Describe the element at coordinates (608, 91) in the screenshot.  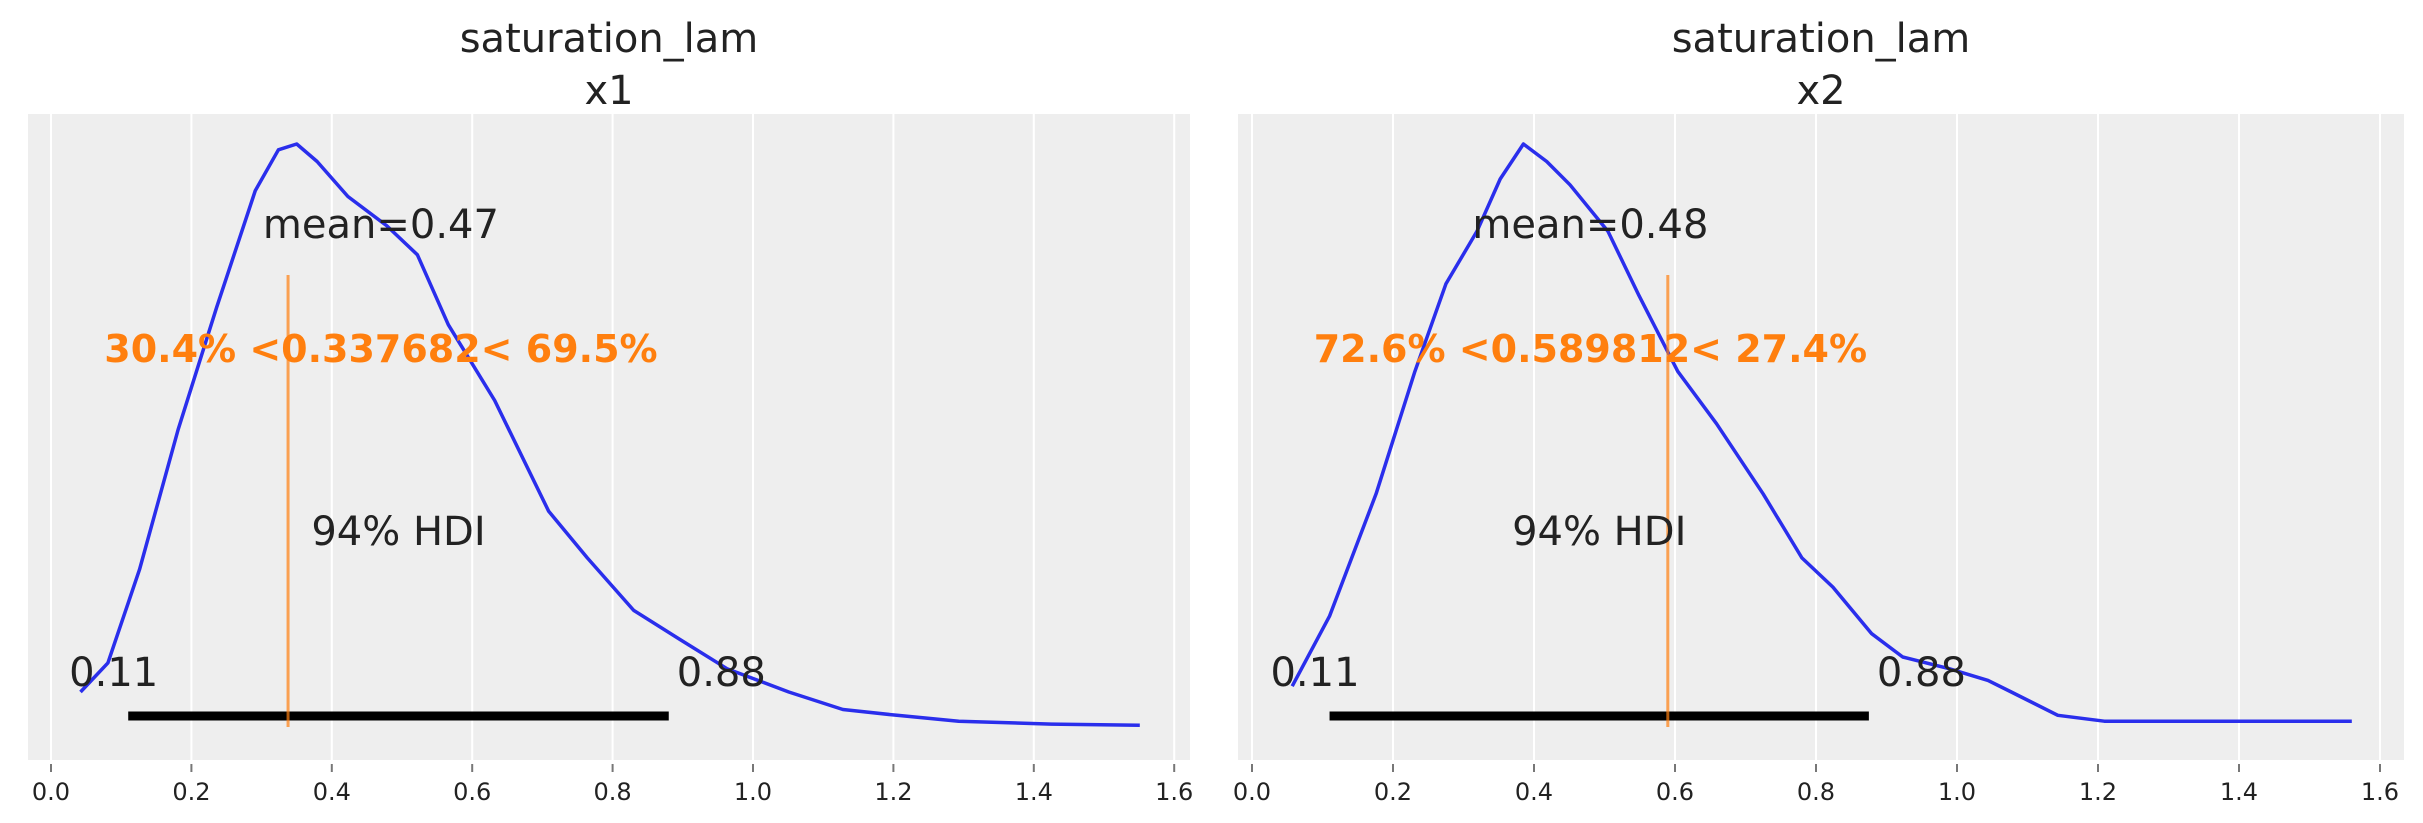
I see `chart-title-line2: x1` at that location.